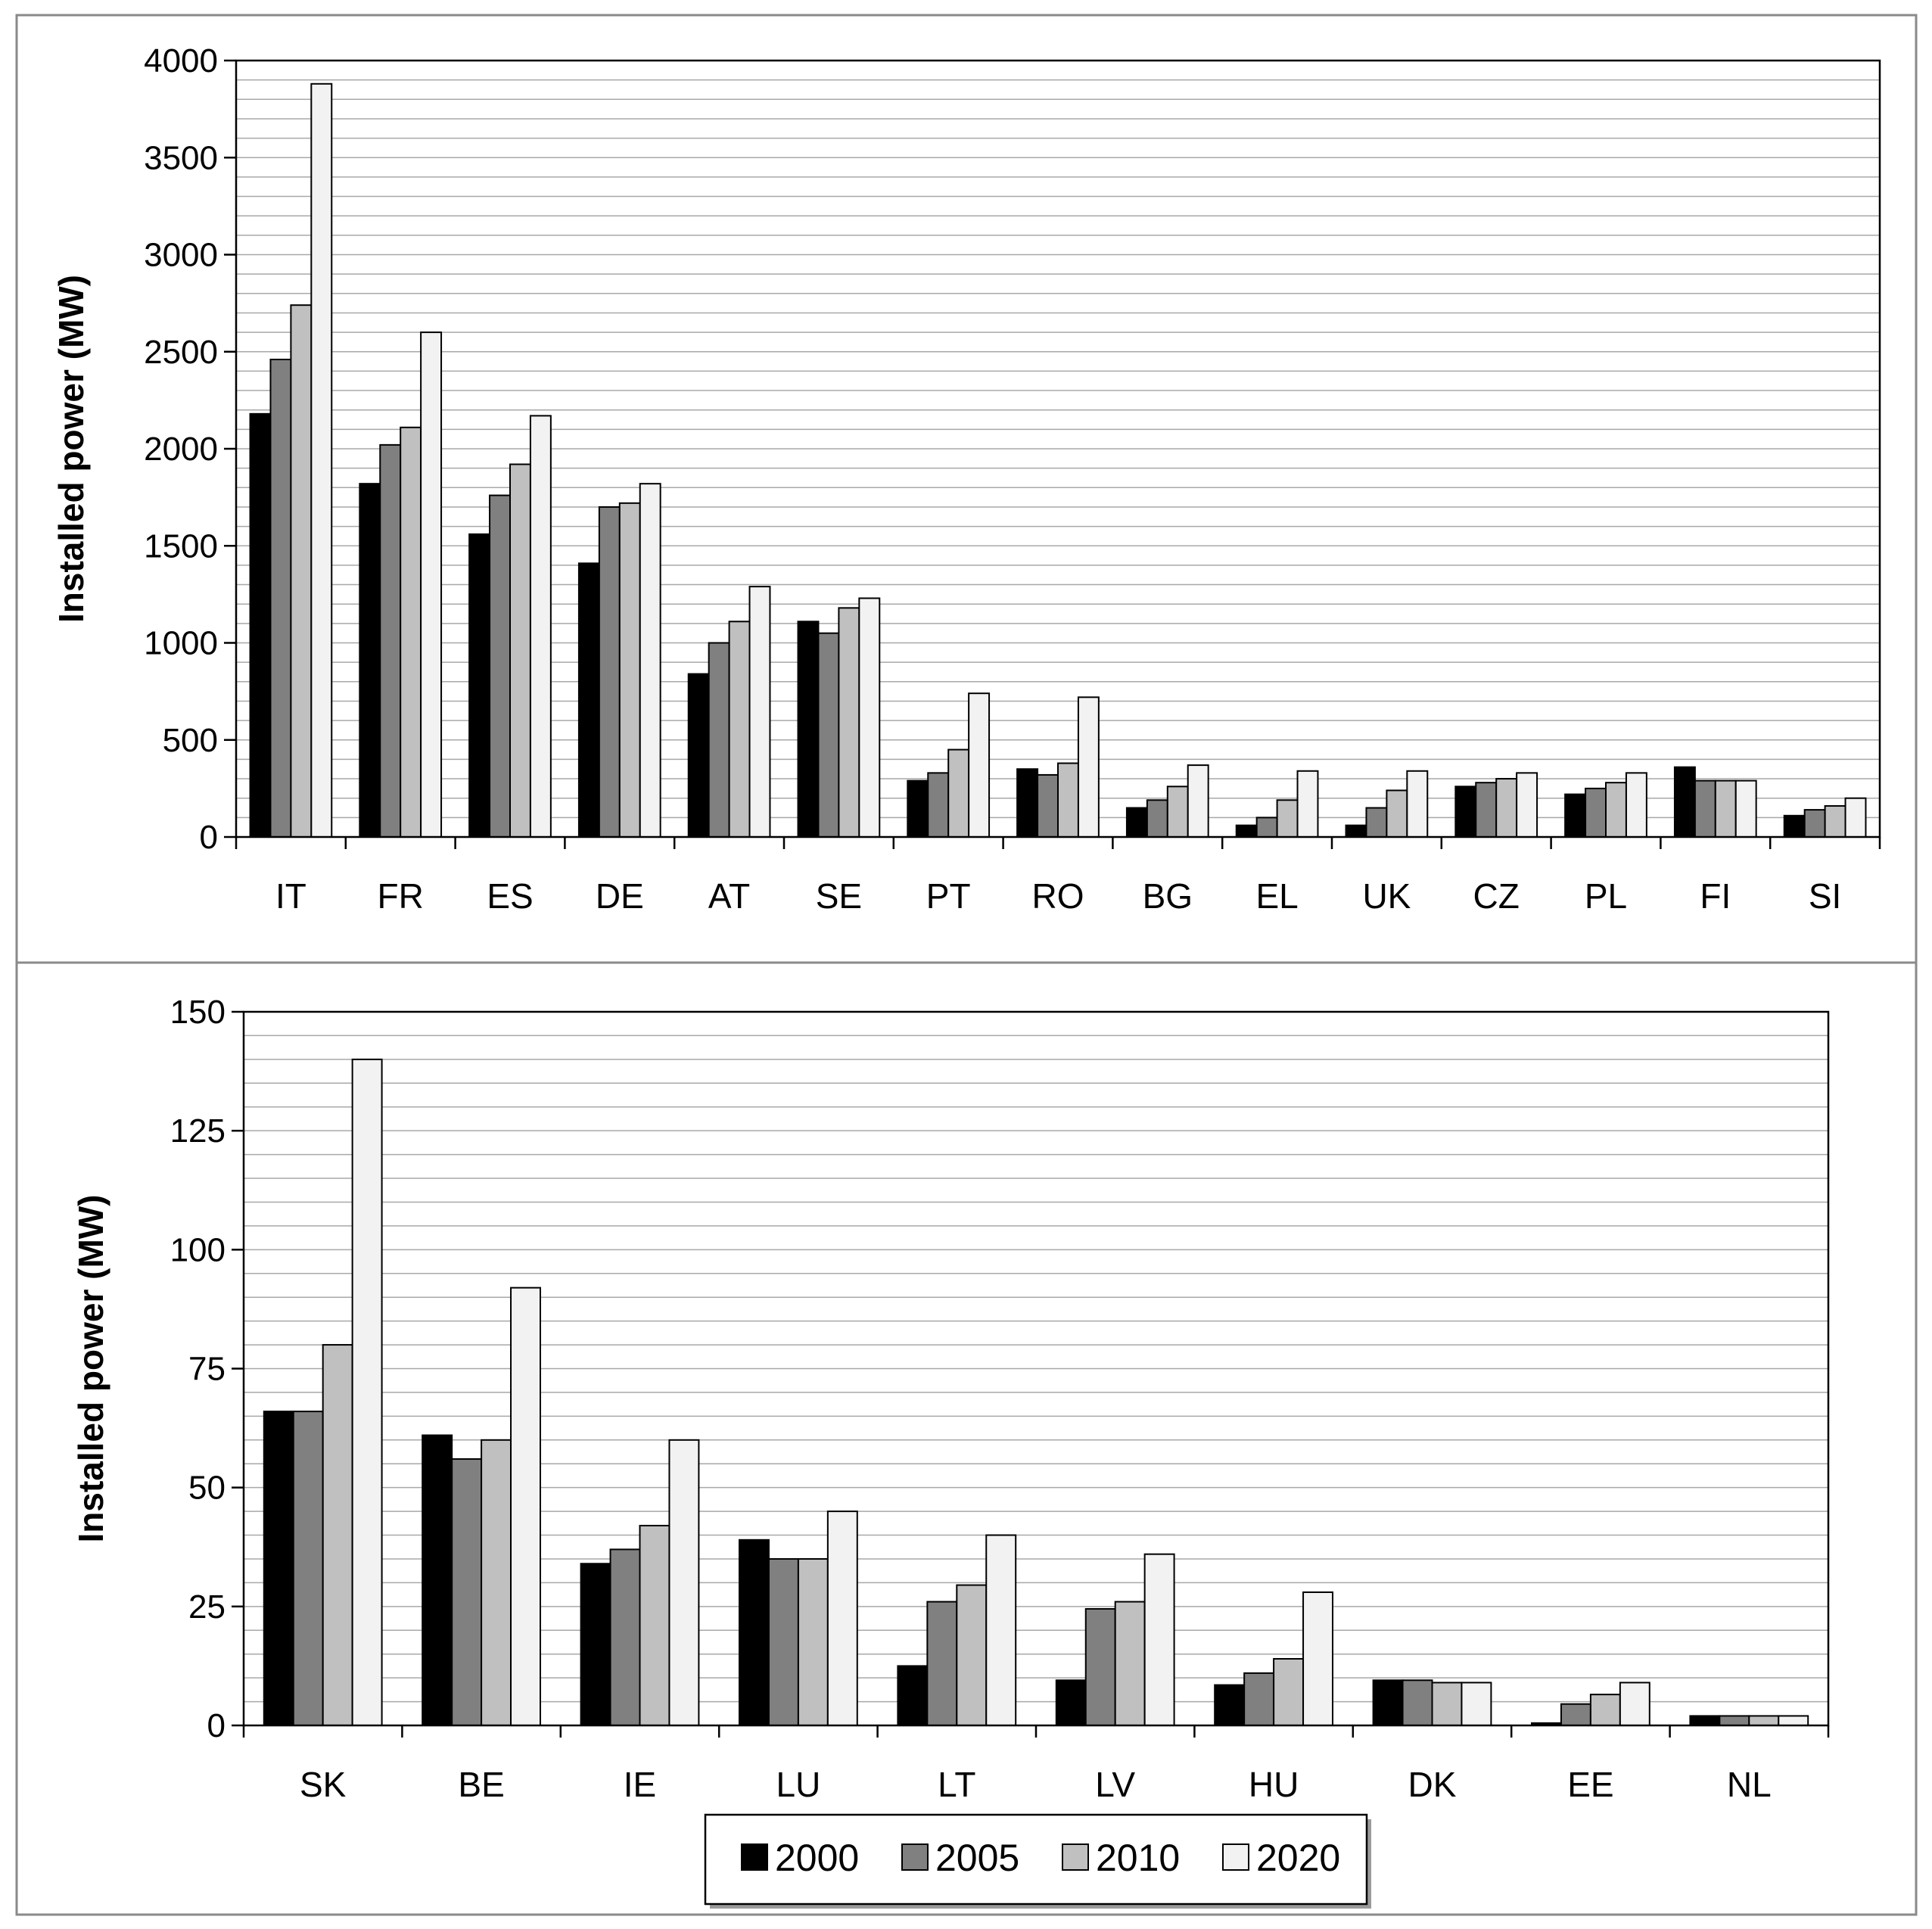  What do you see at coordinates (181, 546) in the screenshot?
I see `y-tick-label-top: 1500` at bounding box center [181, 546].